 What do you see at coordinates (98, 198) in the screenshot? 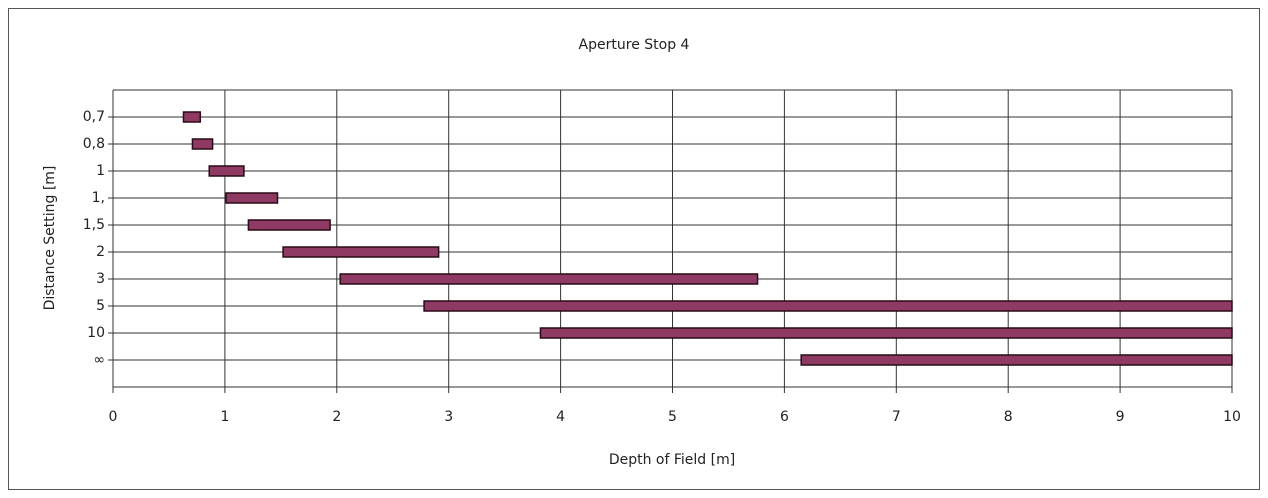
I see `y-tick-label: 1,` at bounding box center [98, 198].